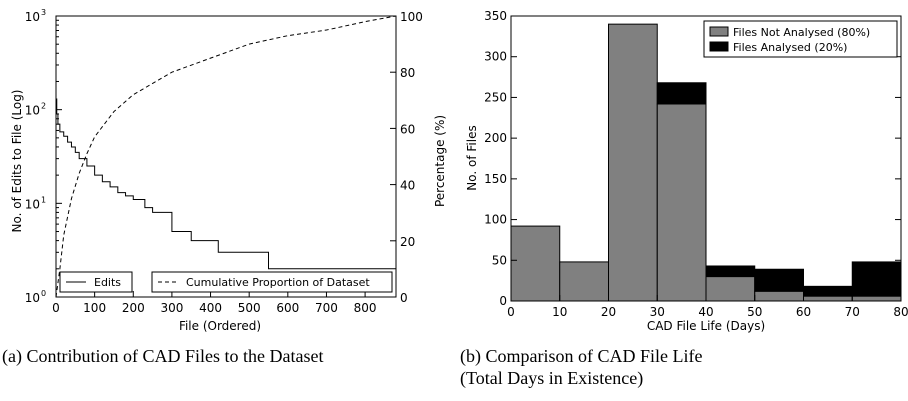 This screenshot has height=401, width=908. What do you see at coordinates (278, 282) in the screenshot?
I see `legend-label: Cumulative Proportion of Dataset` at bounding box center [278, 282].